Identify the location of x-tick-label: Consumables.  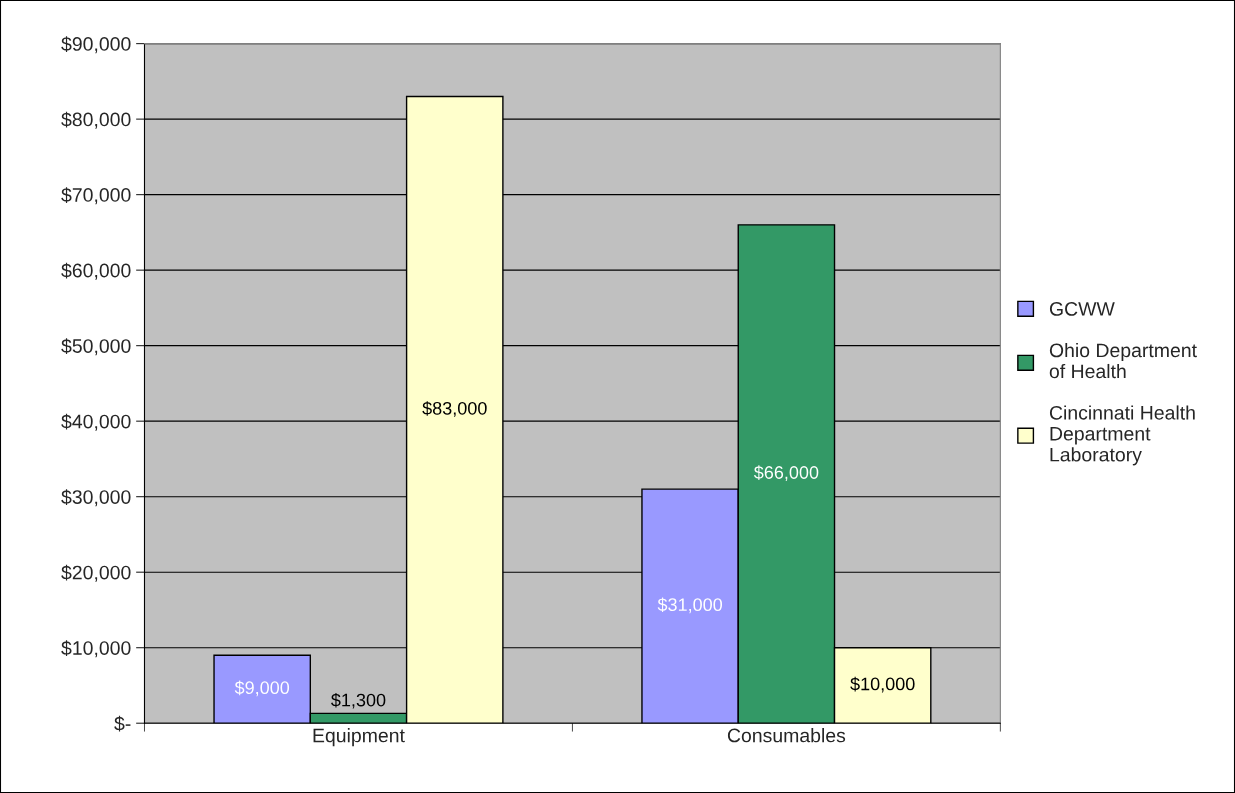
(786, 735).